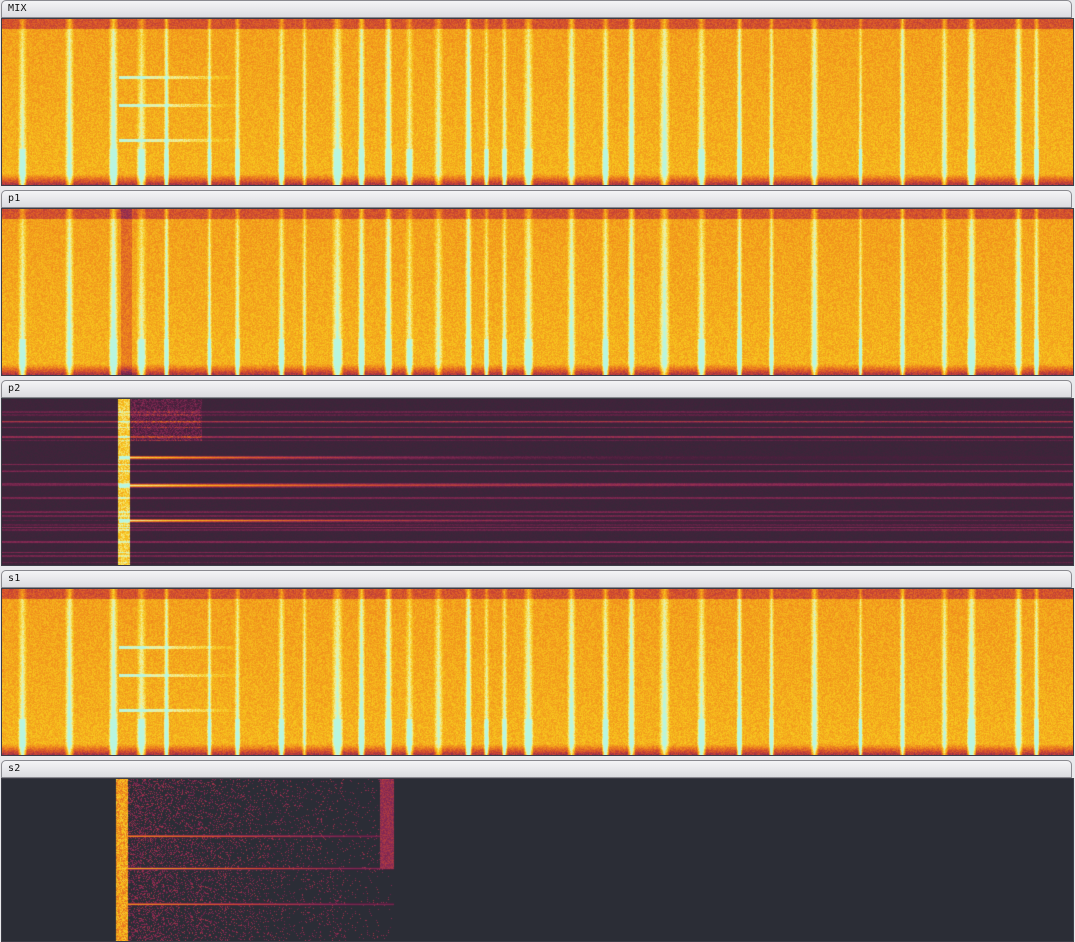  Describe the element at coordinates (536, 579) in the screenshot. I see `track-header-s1: s1` at that location.